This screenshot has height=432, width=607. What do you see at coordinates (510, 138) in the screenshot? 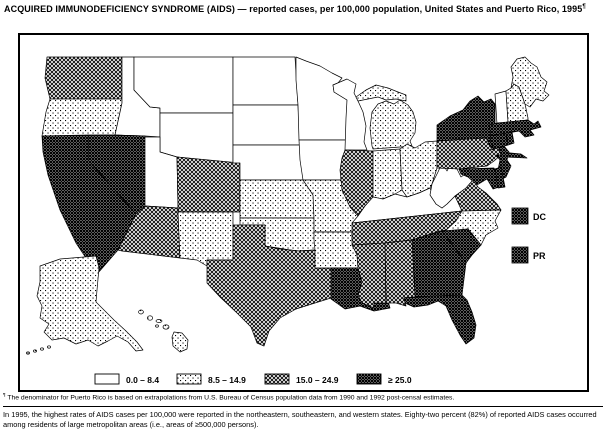
I see `state-RI` at bounding box center [510, 138].